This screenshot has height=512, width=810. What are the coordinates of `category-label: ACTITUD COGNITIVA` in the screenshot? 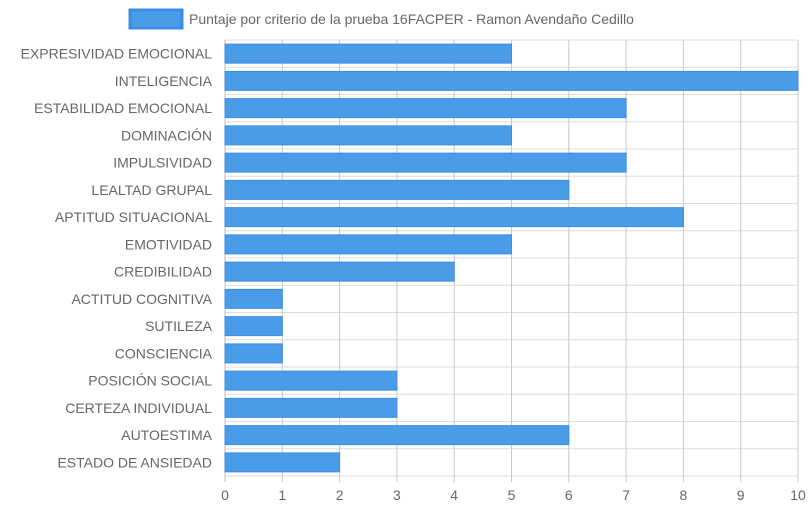 It's located at (141, 299).